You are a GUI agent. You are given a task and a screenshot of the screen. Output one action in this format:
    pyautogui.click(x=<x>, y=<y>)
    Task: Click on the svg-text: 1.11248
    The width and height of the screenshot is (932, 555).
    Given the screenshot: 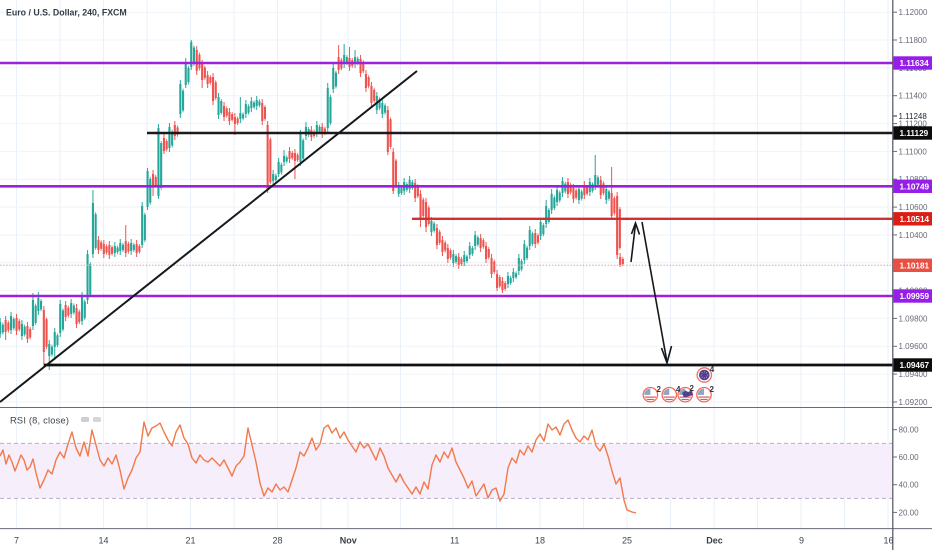 What is the action you would take?
    pyautogui.click(x=913, y=116)
    